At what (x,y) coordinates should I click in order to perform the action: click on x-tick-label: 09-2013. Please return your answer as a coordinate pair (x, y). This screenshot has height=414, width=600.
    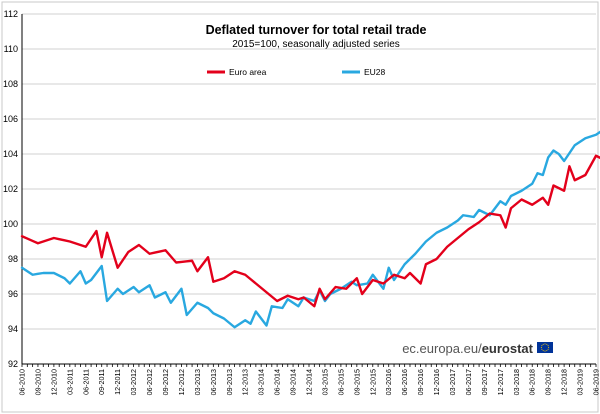
    Looking at the image, I should click on (229, 382).